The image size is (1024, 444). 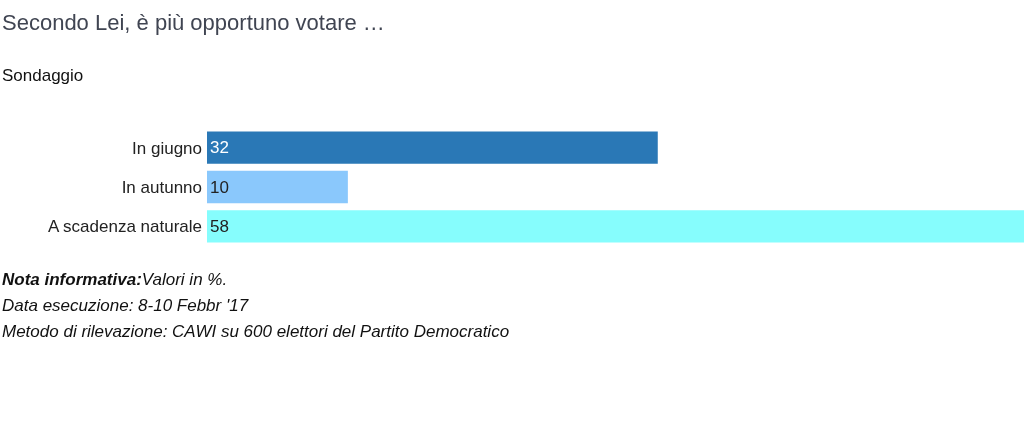 What do you see at coordinates (219, 187) in the screenshot?
I see `data-label: 10` at bounding box center [219, 187].